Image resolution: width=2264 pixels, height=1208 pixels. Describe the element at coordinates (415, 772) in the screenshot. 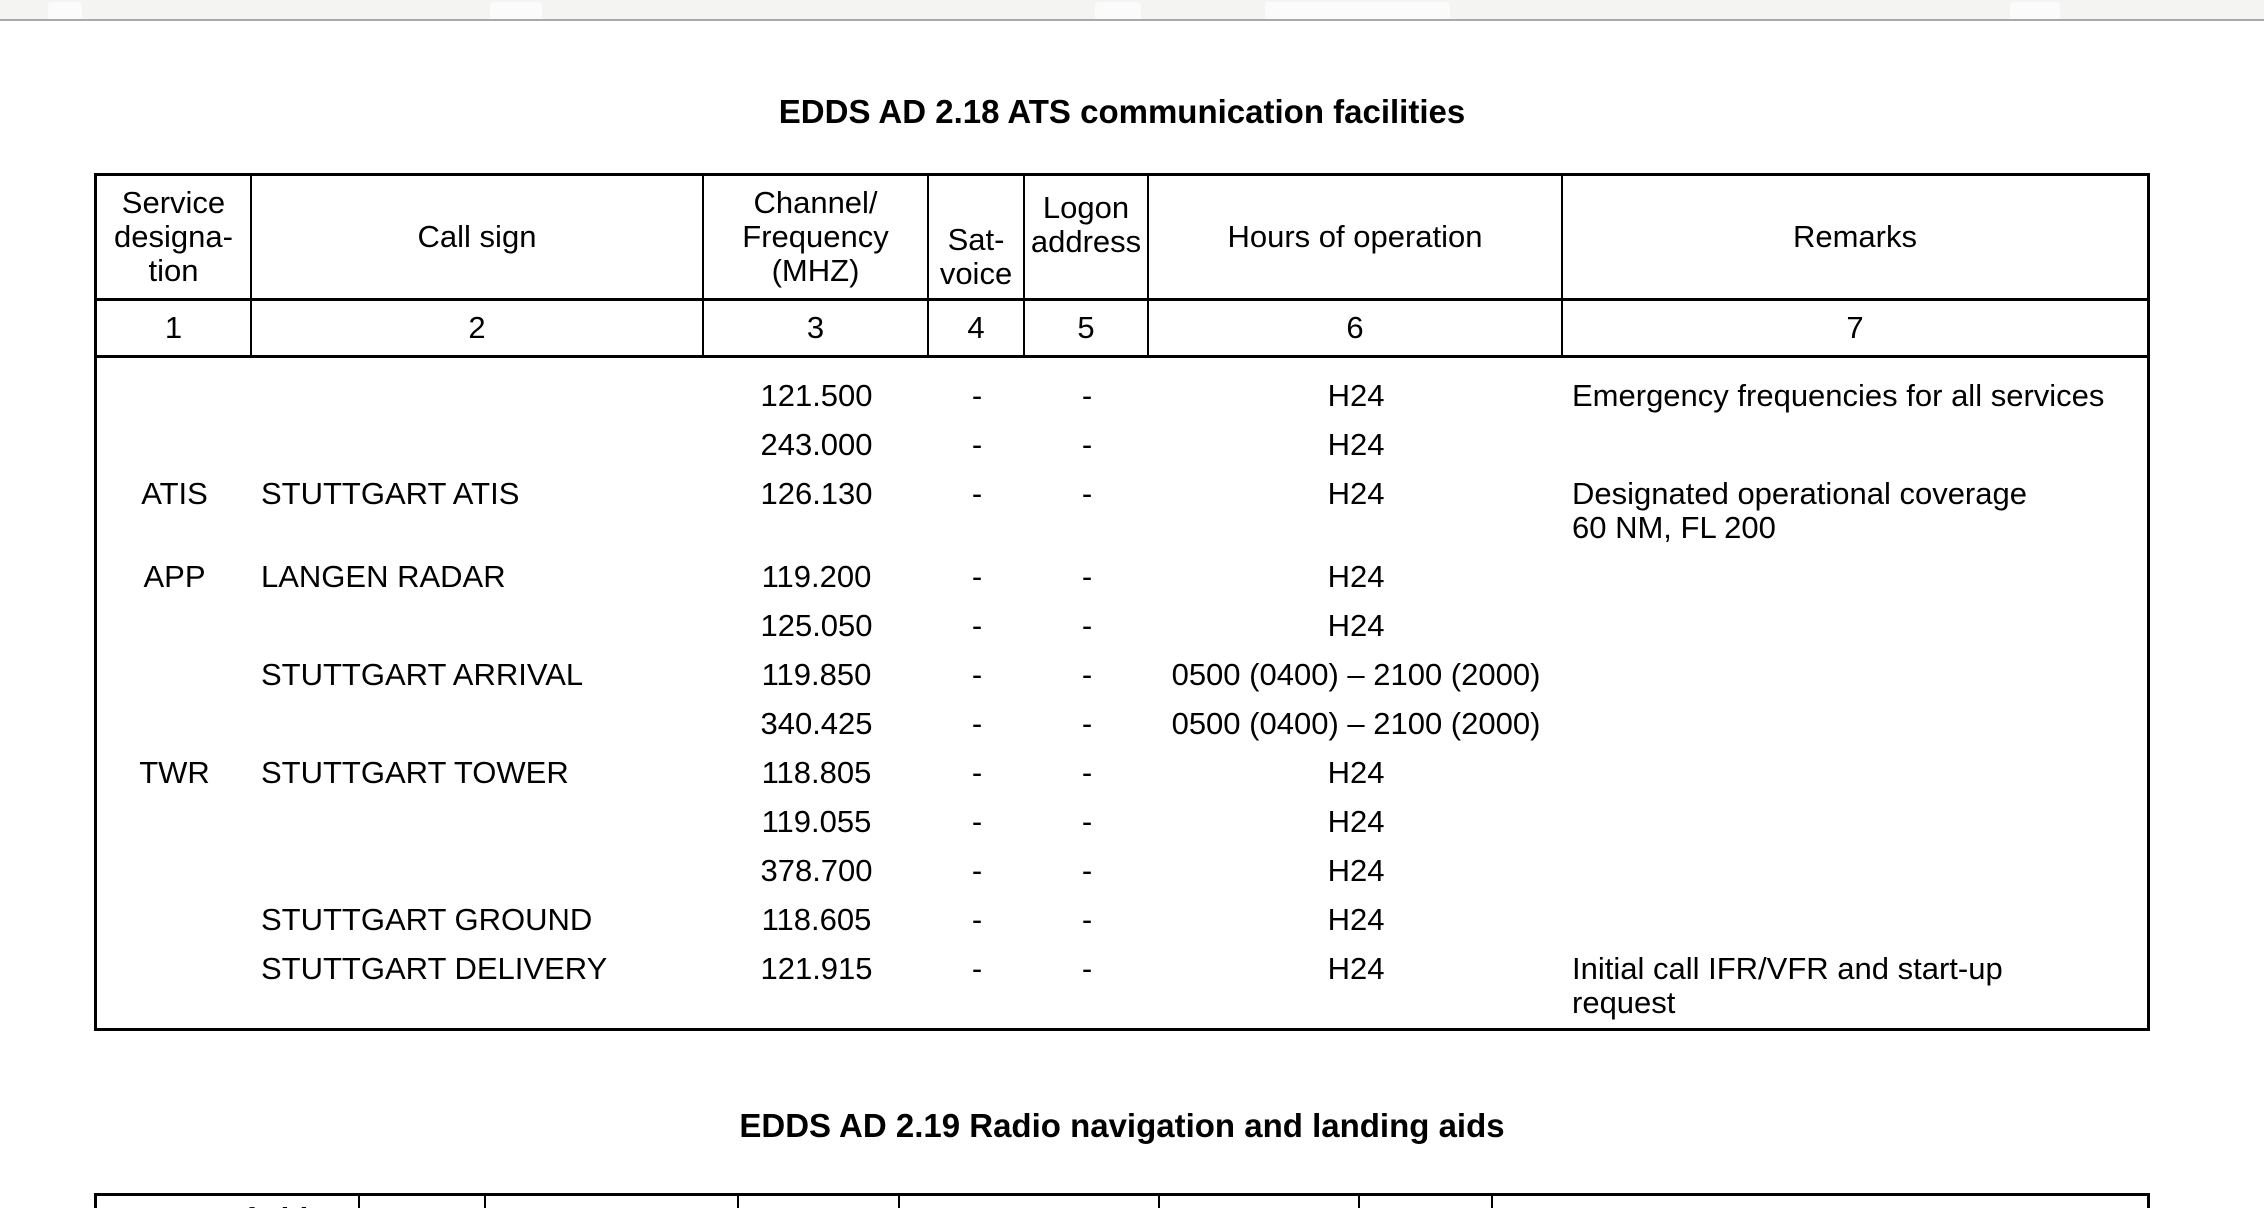

I see `call-sign-cell: STUTTGART TOWER` at that location.